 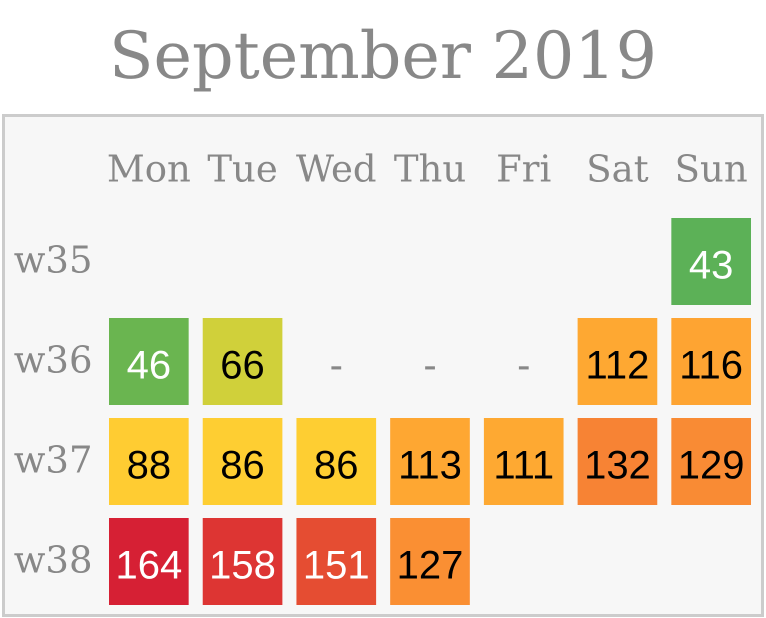 I want to click on data-label: 164, so click(x=148, y=566).